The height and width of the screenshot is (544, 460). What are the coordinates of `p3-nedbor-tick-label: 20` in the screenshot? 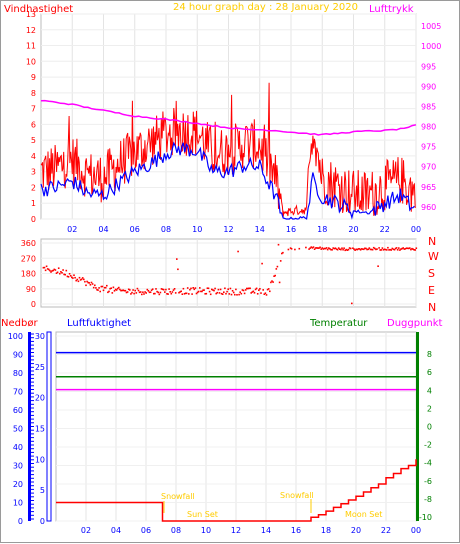 It's located at (18, 484).